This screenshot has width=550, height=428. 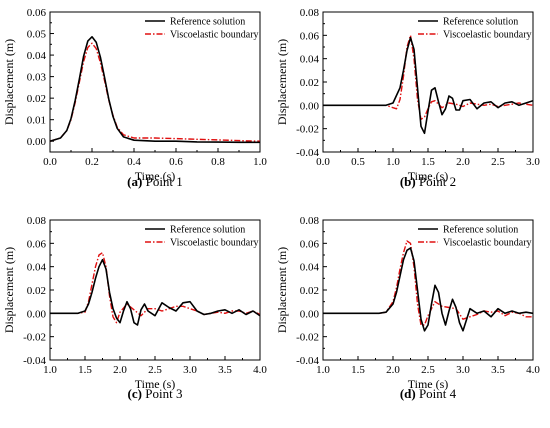 I want to click on panel-caption: (c) Point 3, so click(x=155, y=393).